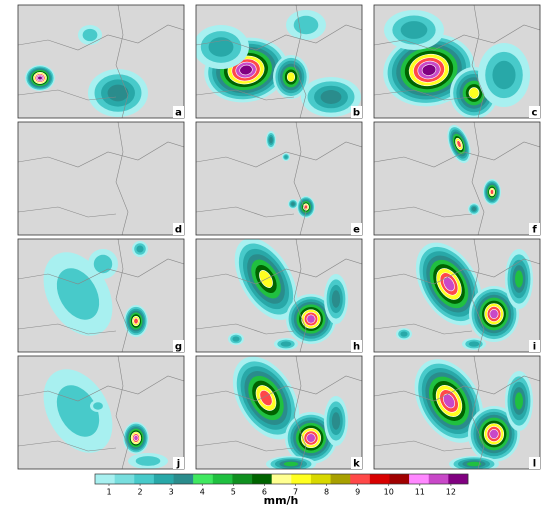 The height and width of the screenshot is (509, 550). What do you see at coordinates (281, 479) in the screenshot?
I see `colorbar-frame` at bounding box center [281, 479].